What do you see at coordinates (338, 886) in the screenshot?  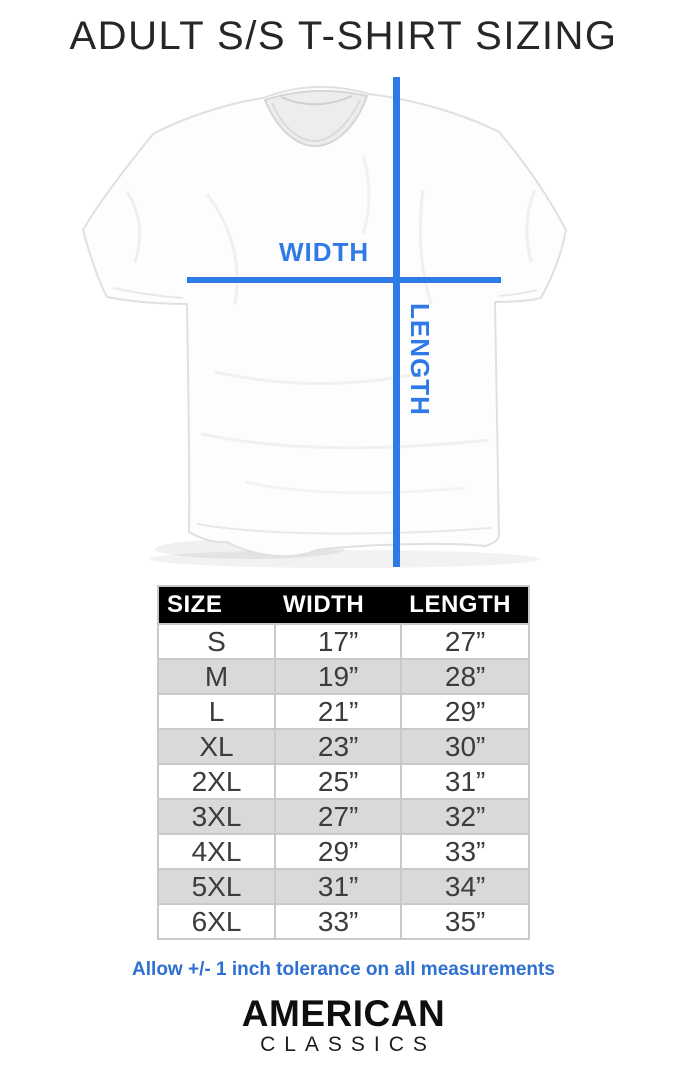 I see `width-cell: 31”` at bounding box center [338, 886].